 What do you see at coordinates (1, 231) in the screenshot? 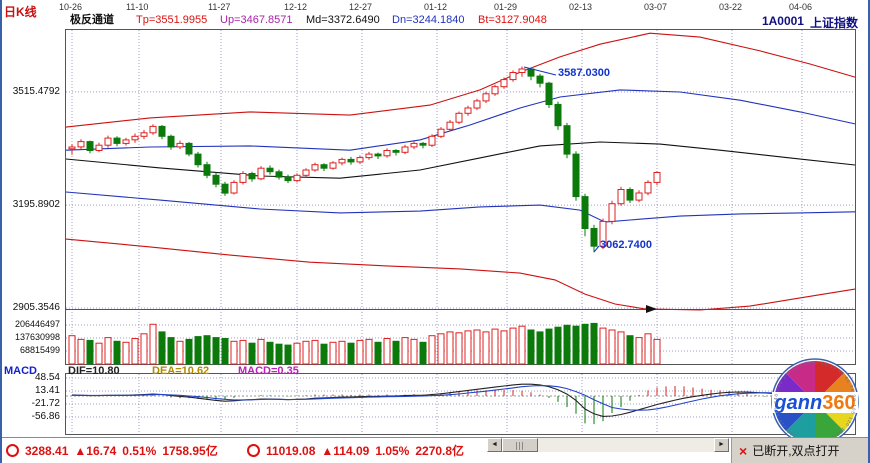
I see `window-left-border` at bounding box center [1, 231].